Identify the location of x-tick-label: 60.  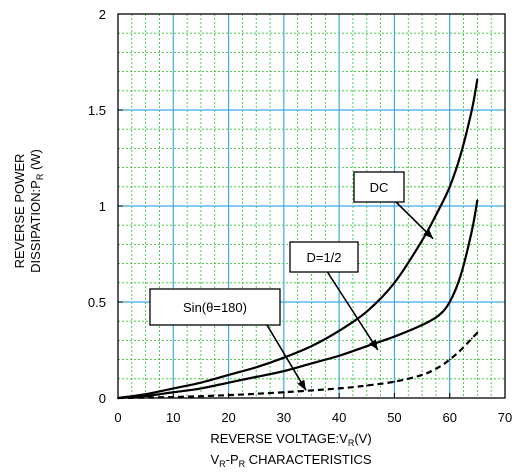
(449, 417).